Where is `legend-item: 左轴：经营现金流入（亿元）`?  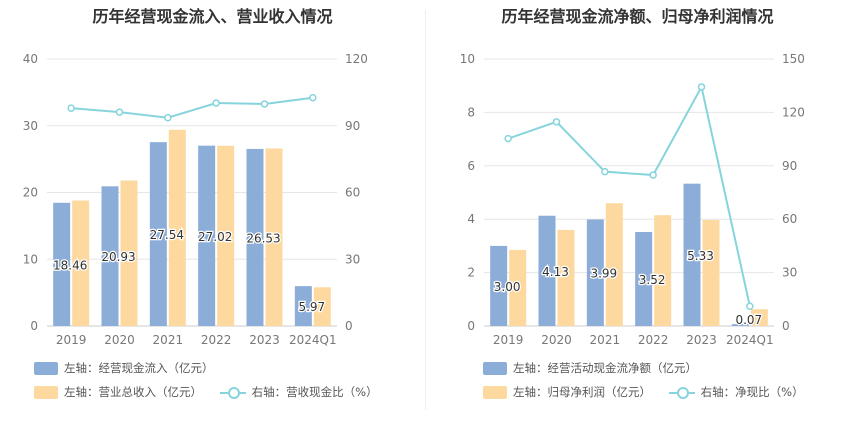 legend-item: 左轴：经营现金流入（亿元） is located at coordinates (124, 368).